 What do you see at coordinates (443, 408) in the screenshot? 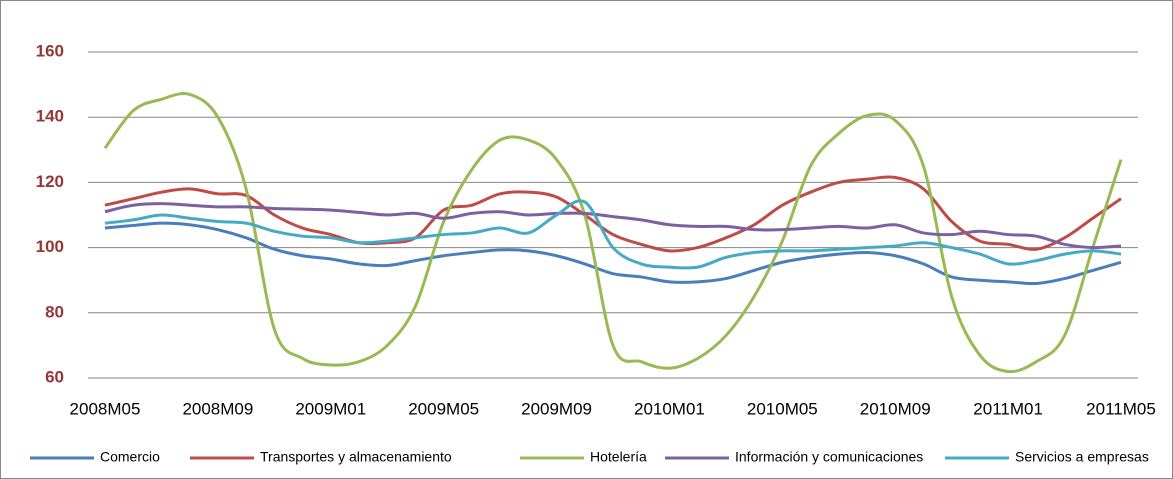
I see `x-tick-label: 2009M05` at bounding box center [443, 408].